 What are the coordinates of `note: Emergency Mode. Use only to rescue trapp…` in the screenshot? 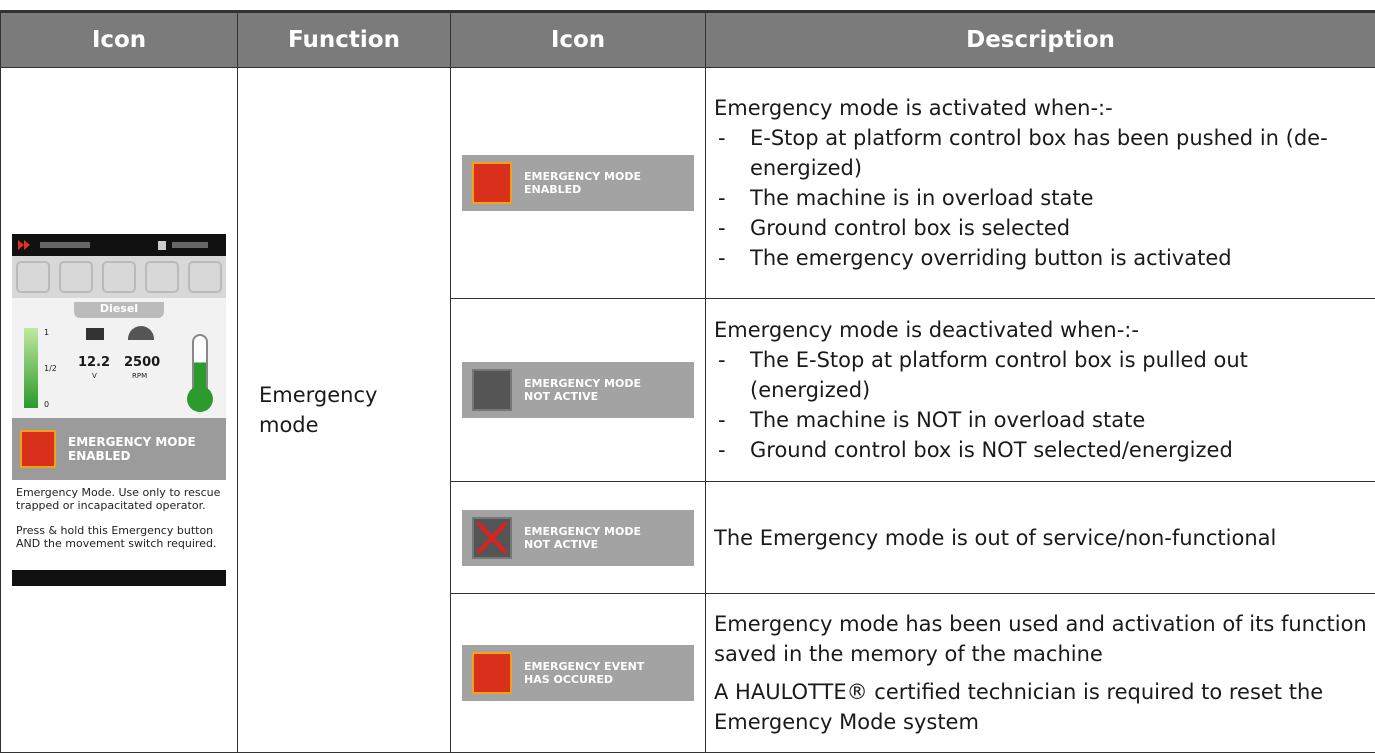 It's located at (119, 499).